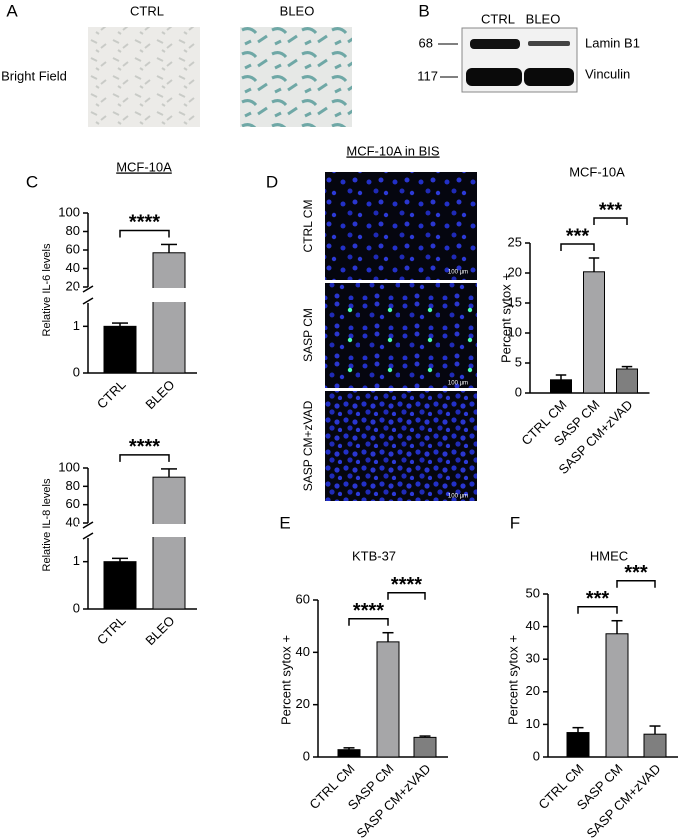  What do you see at coordinates (32, 181) in the screenshot?
I see `panel-letter: C` at bounding box center [32, 181].